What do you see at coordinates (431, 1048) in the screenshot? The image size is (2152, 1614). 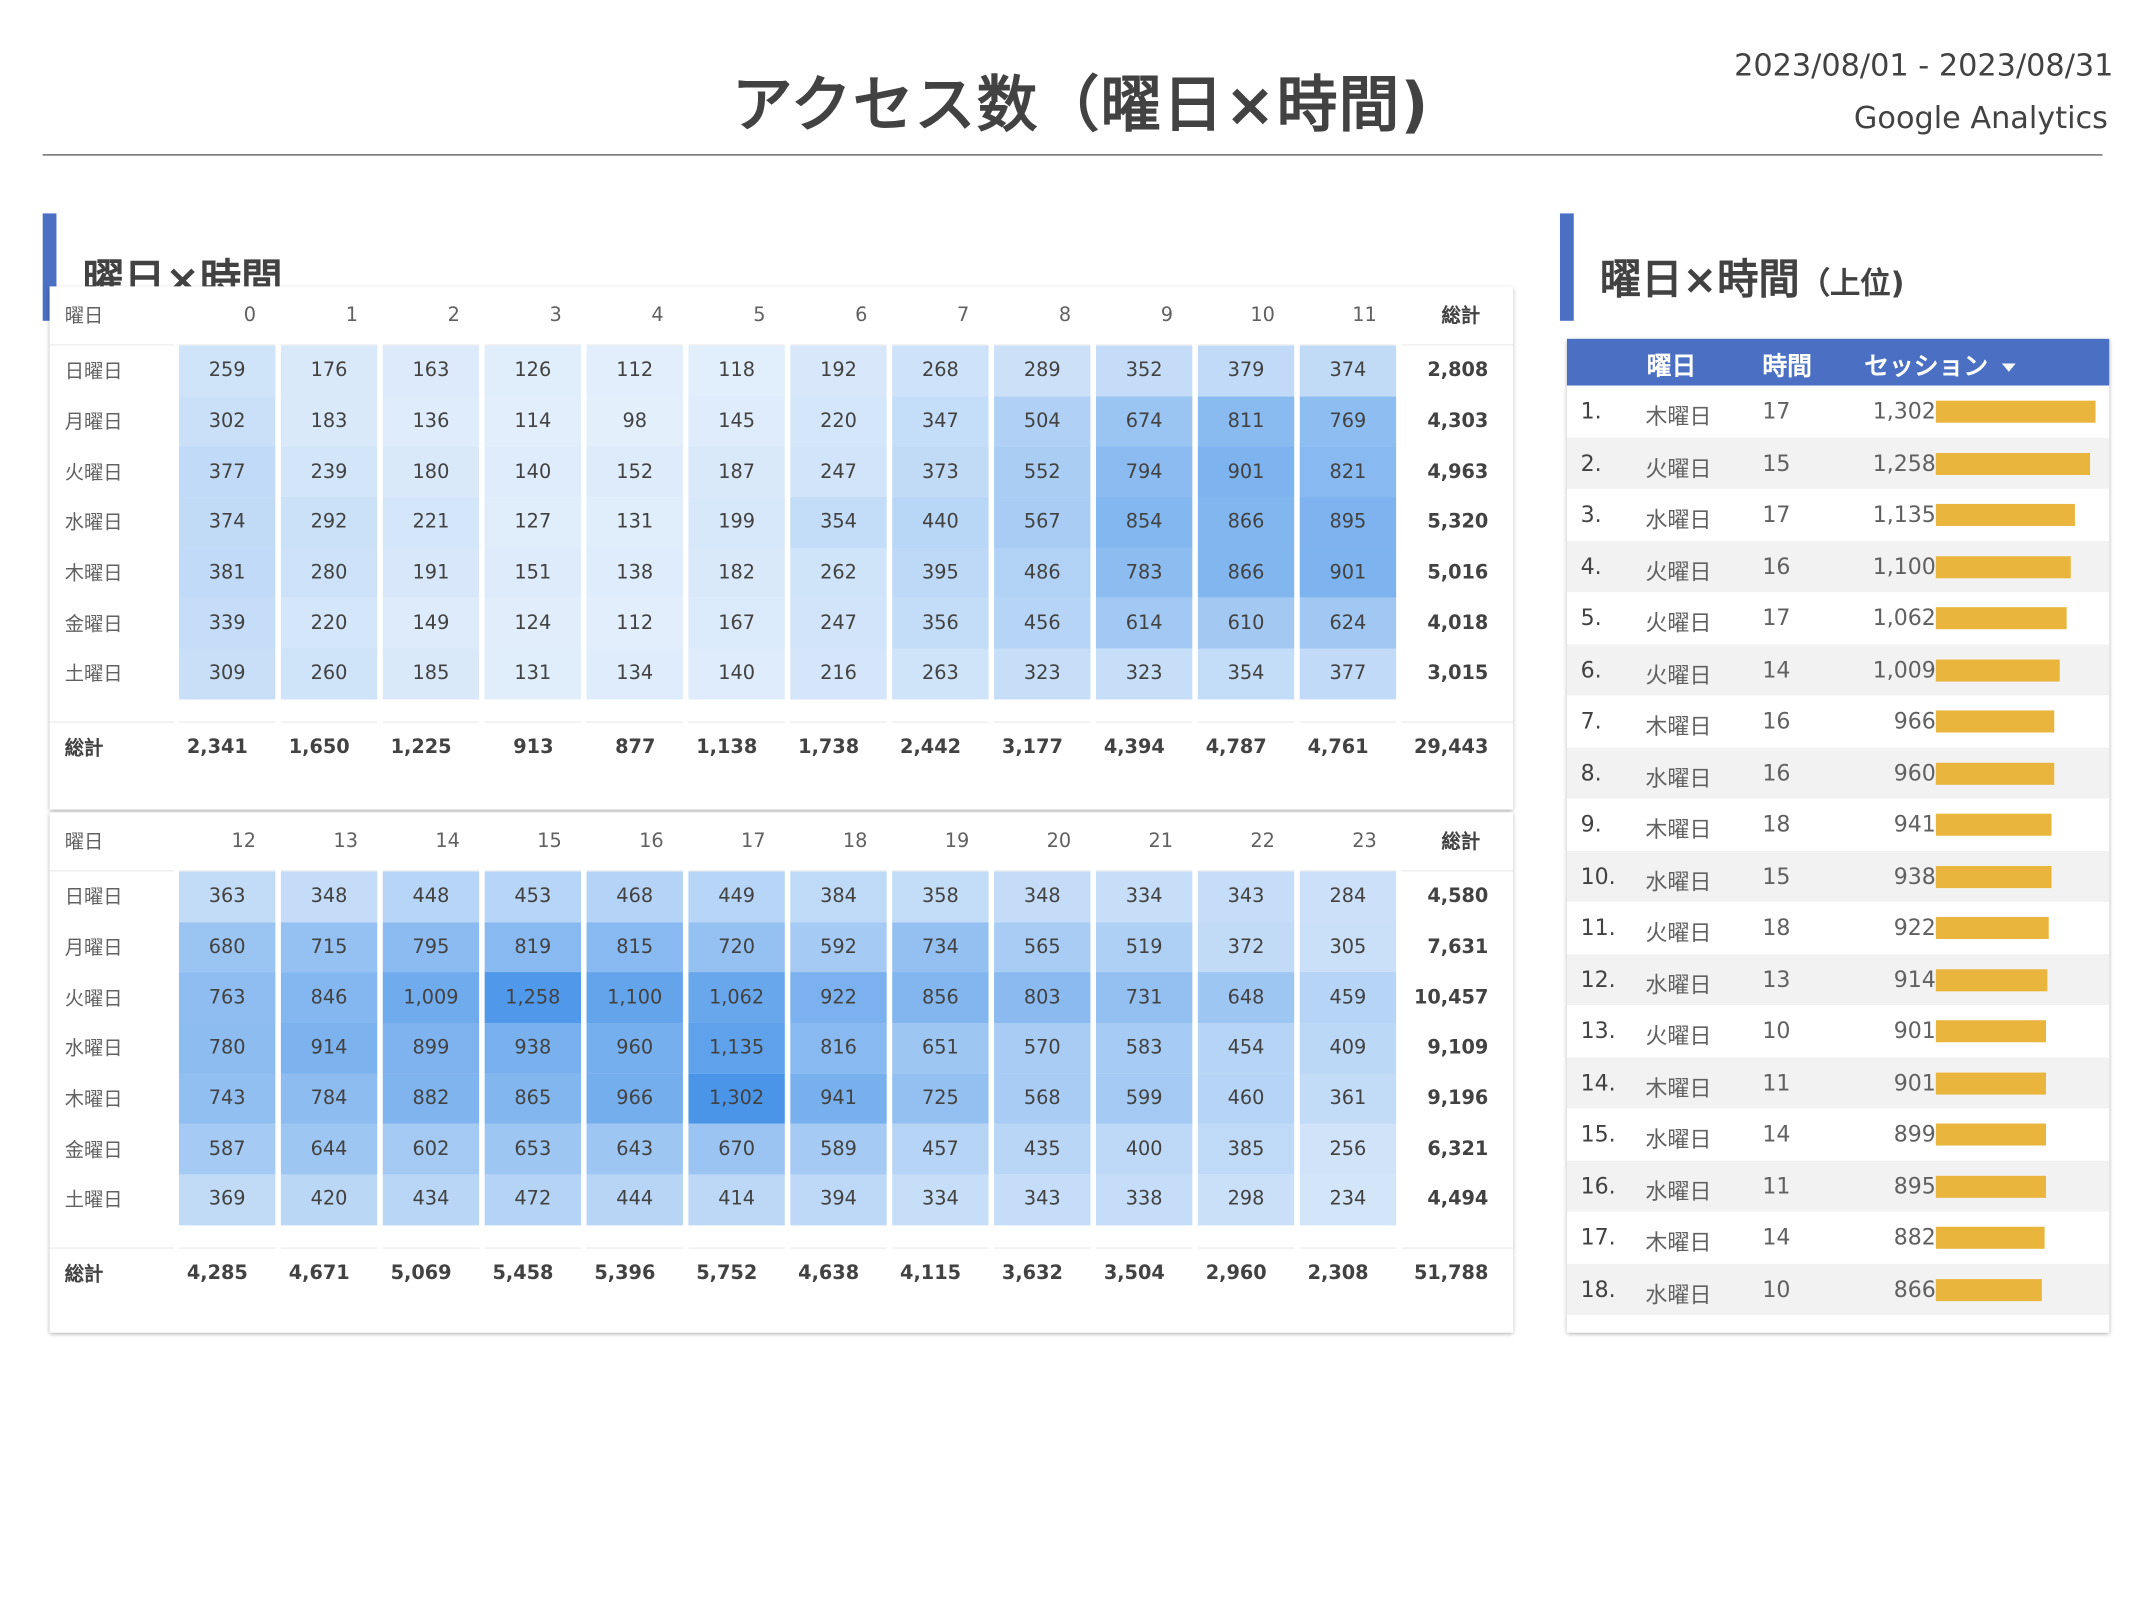 I see `heatmap-cell: 899` at bounding box center [431, 1048].